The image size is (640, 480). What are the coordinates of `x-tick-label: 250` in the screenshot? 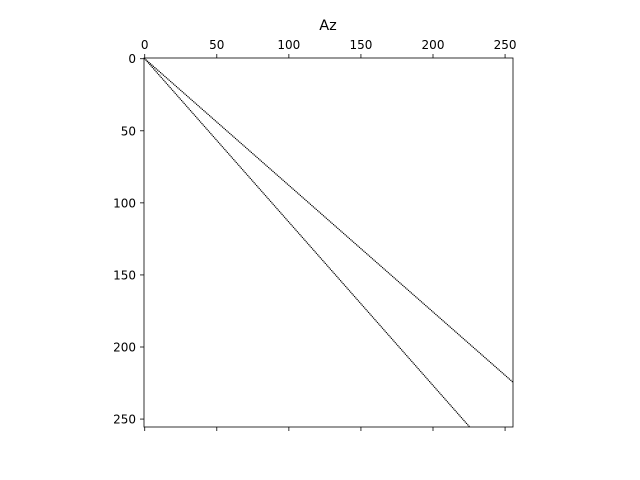 It's located at (505, 45).